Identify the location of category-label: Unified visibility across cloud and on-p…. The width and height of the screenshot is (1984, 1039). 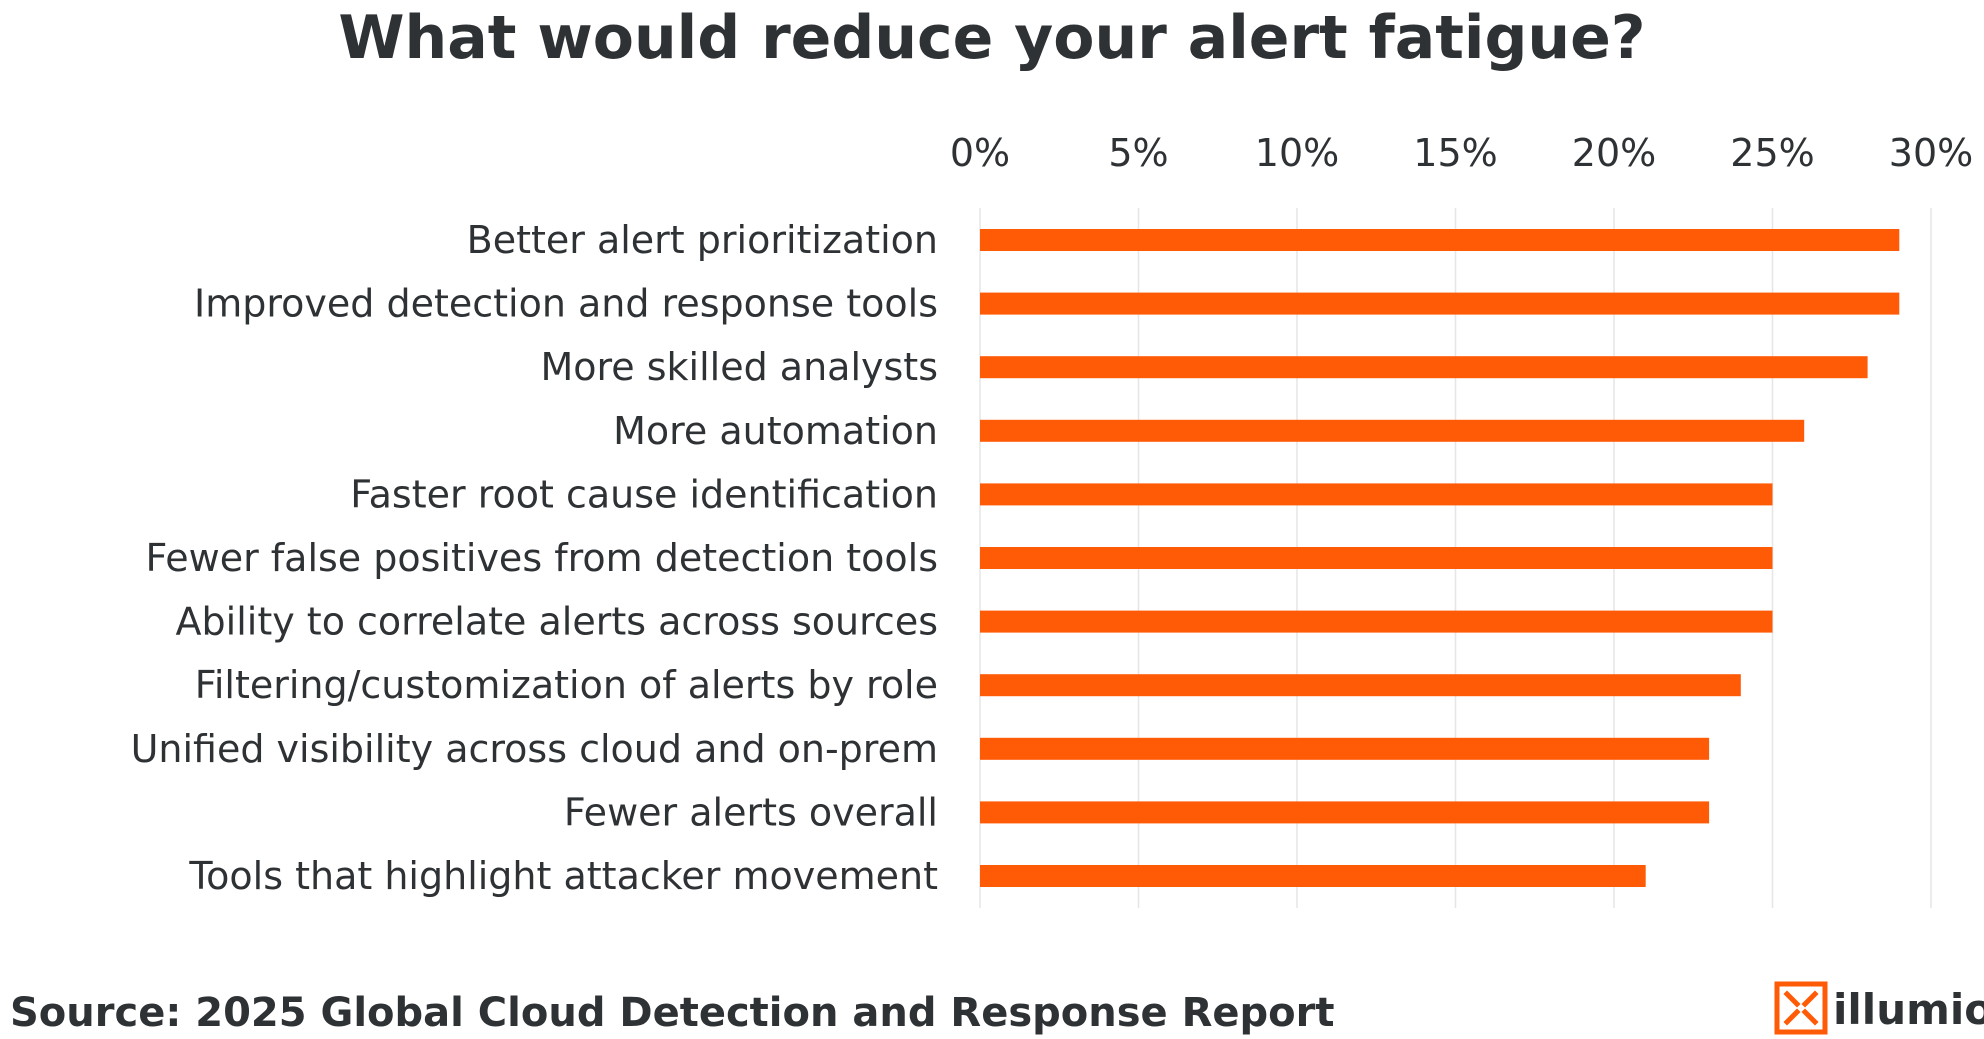
(534, 749).